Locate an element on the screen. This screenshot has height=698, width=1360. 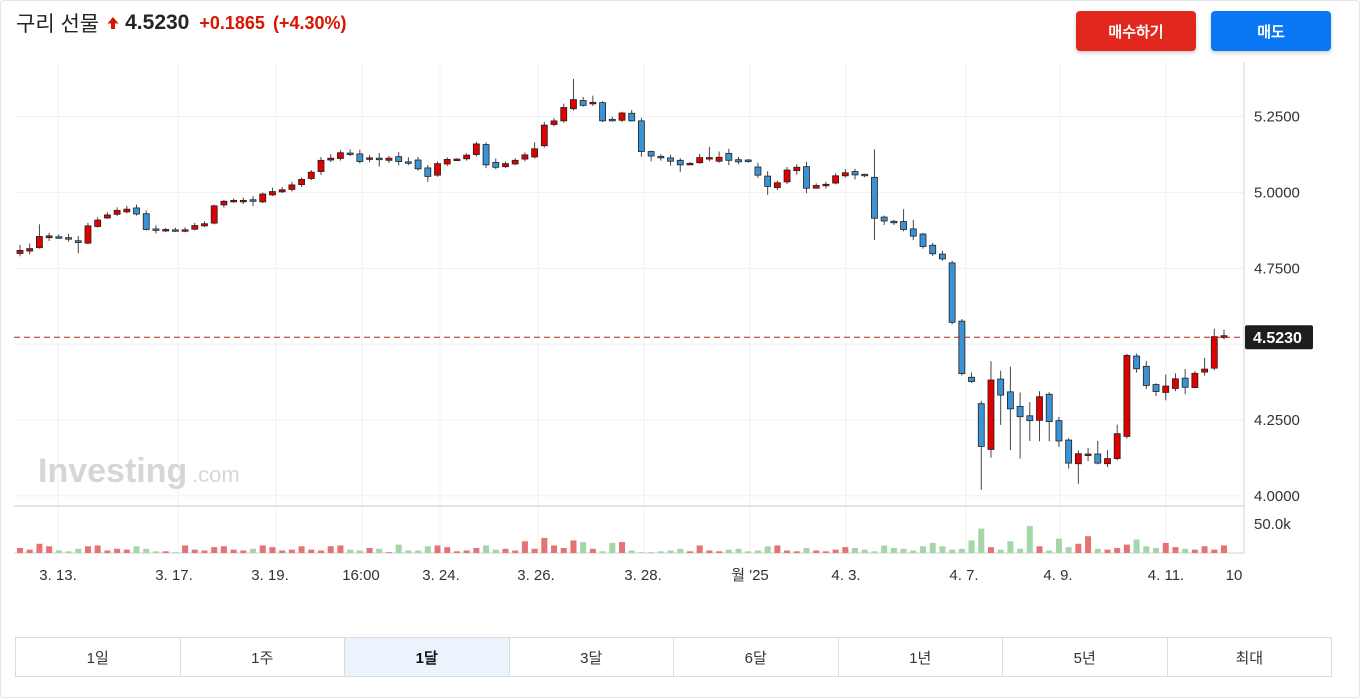
range-tab-6: 5년 is located at coordinates (1085, 657).